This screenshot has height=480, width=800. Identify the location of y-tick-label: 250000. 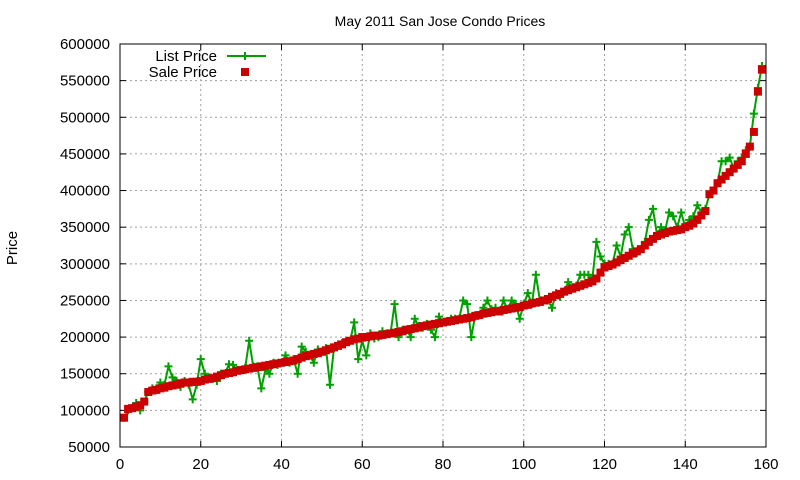
(85, 300).